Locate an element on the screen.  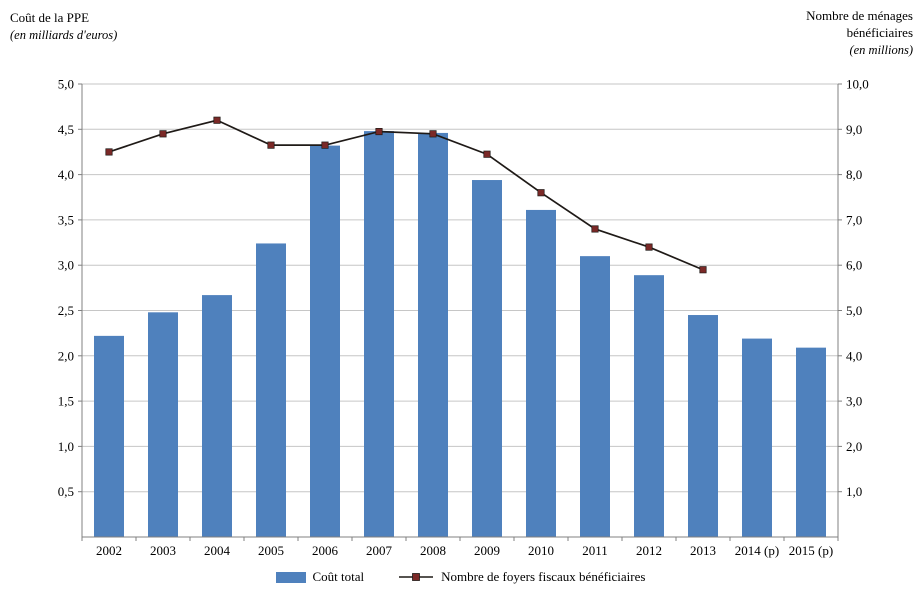
legend-line-swatch-icon is located at coordinates (416, 577).